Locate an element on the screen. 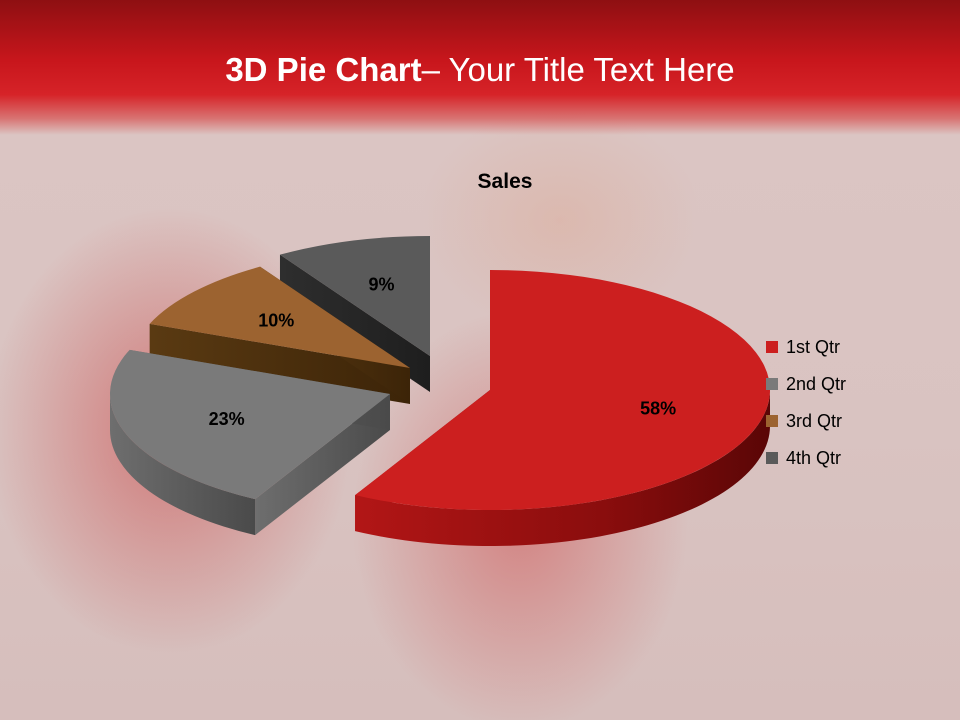 The width and height of the screenshot is (960, 720). legend-label: 2nd Qtr is located at coordinates (816, 384).